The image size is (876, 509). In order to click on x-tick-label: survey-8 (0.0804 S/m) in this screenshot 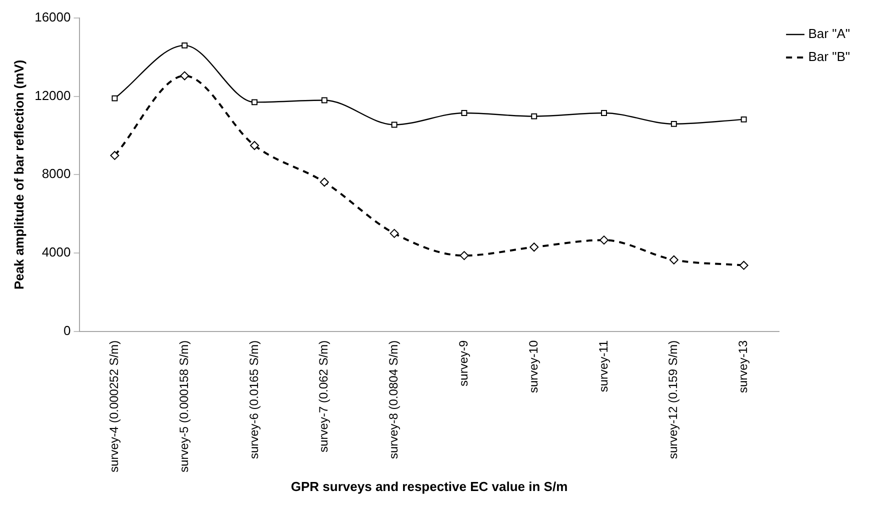, I will do `click(393, 400)`.